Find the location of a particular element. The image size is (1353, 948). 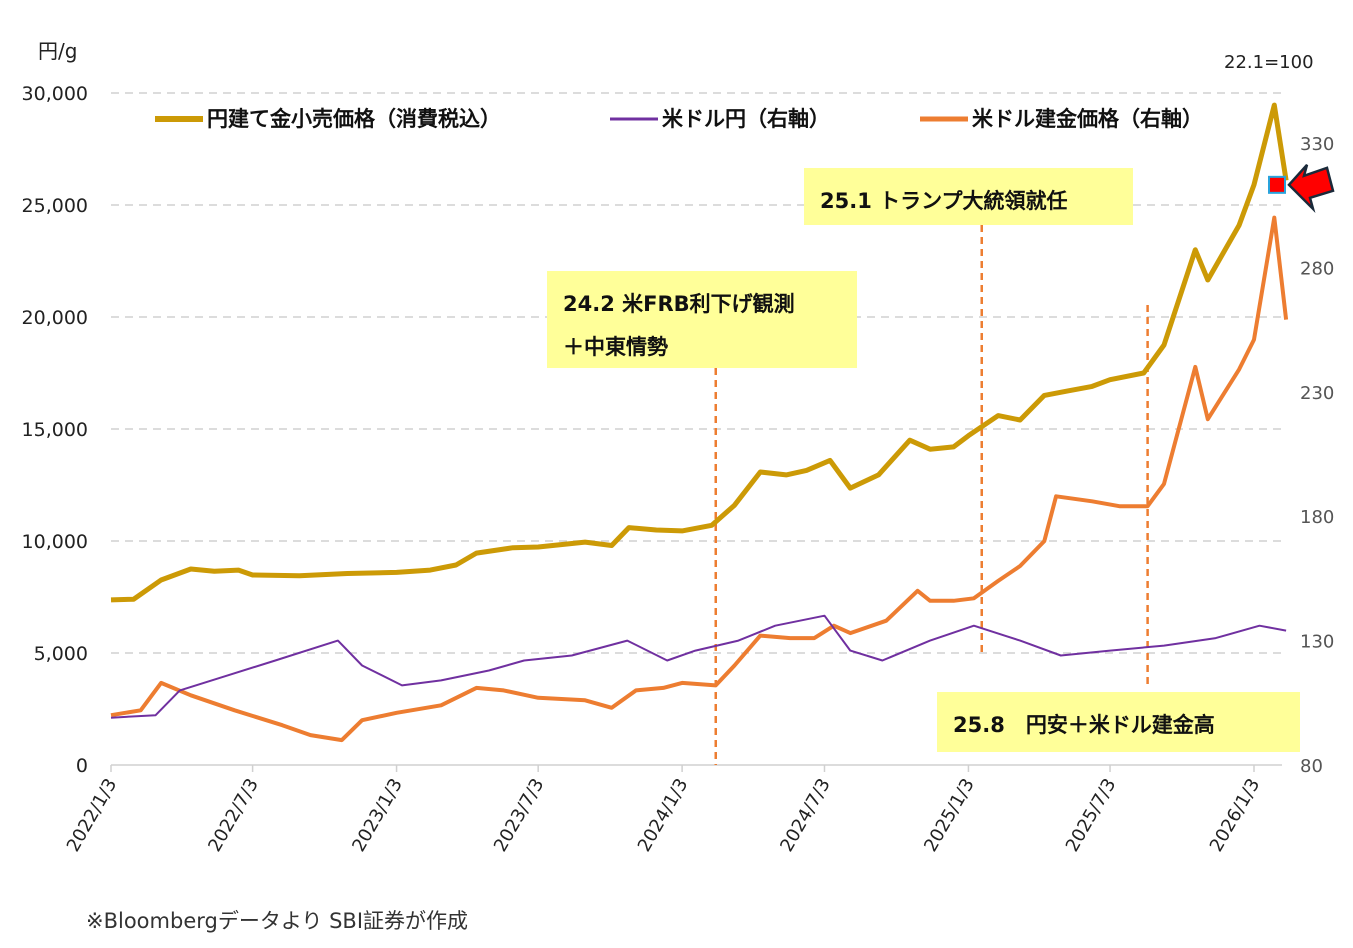

series-line is located at coordinates (698, 666).